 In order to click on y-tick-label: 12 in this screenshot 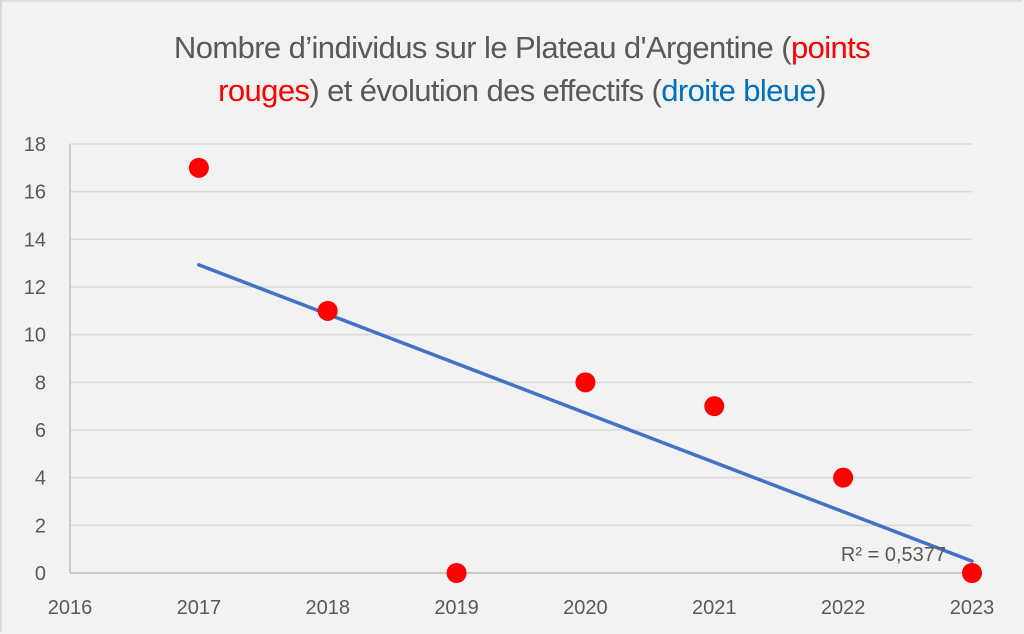, I will do `click(35, 288)`.